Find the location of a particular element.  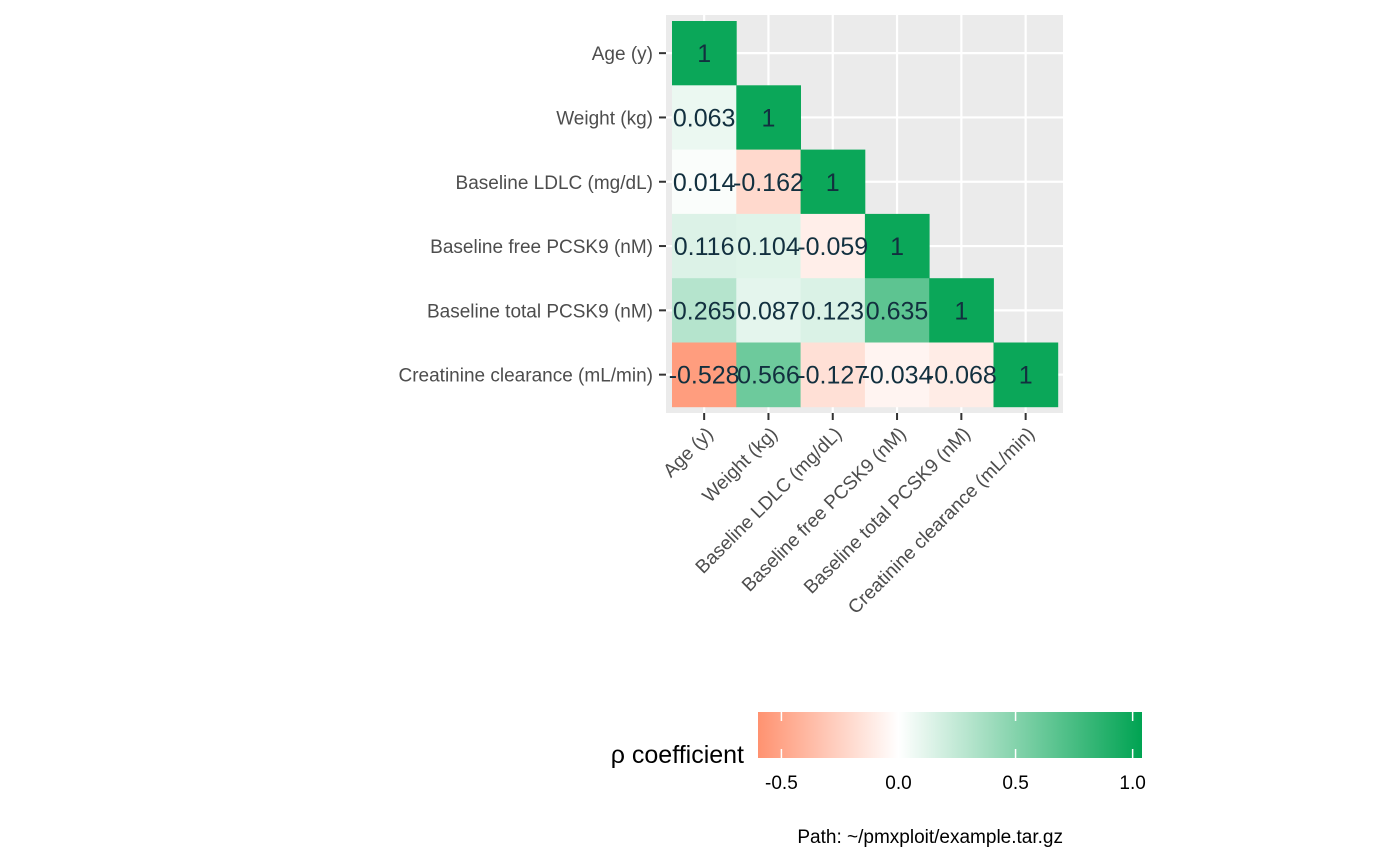

y-tick-label: Baseline LDLC (mg/dL) is located at coordinates (554, 183).